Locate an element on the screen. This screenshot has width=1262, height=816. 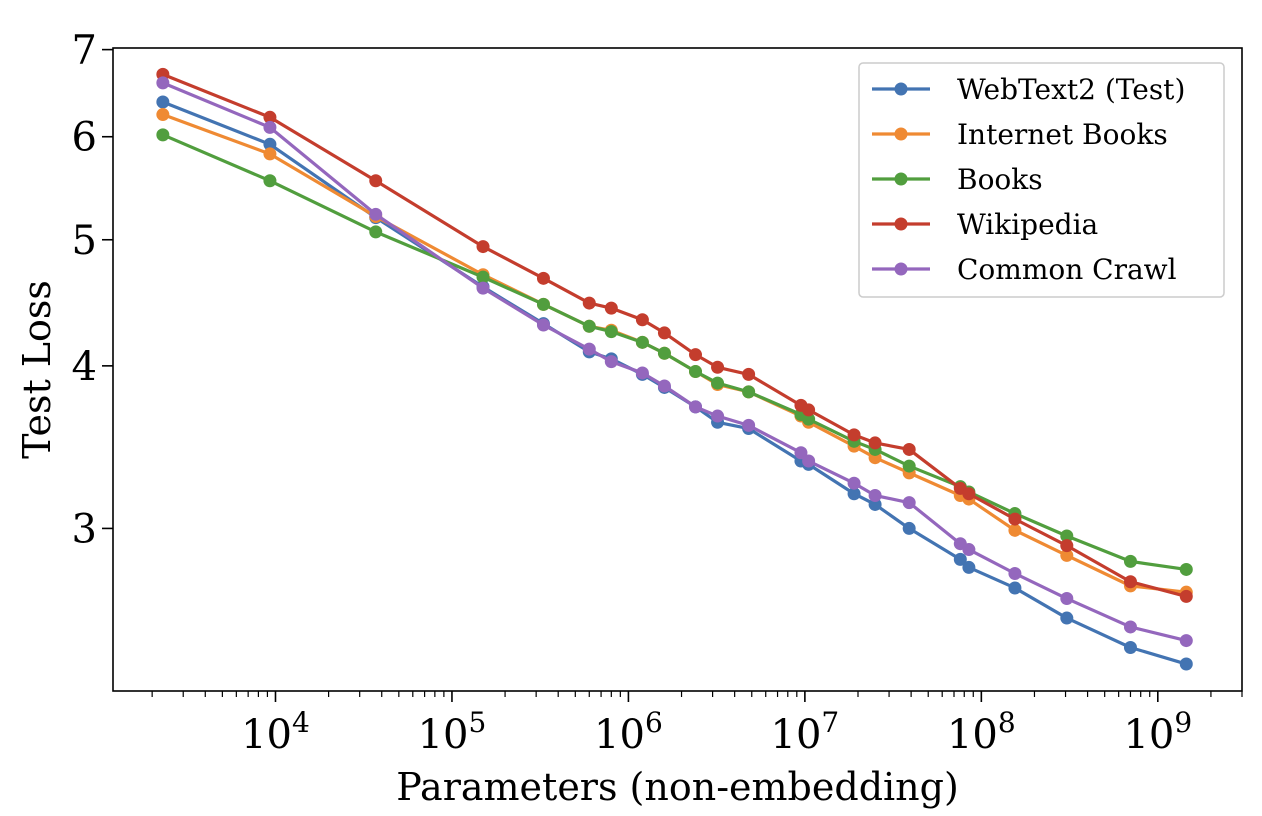
x-tick-label: 10⁷ is located at coordinates (805, 732).